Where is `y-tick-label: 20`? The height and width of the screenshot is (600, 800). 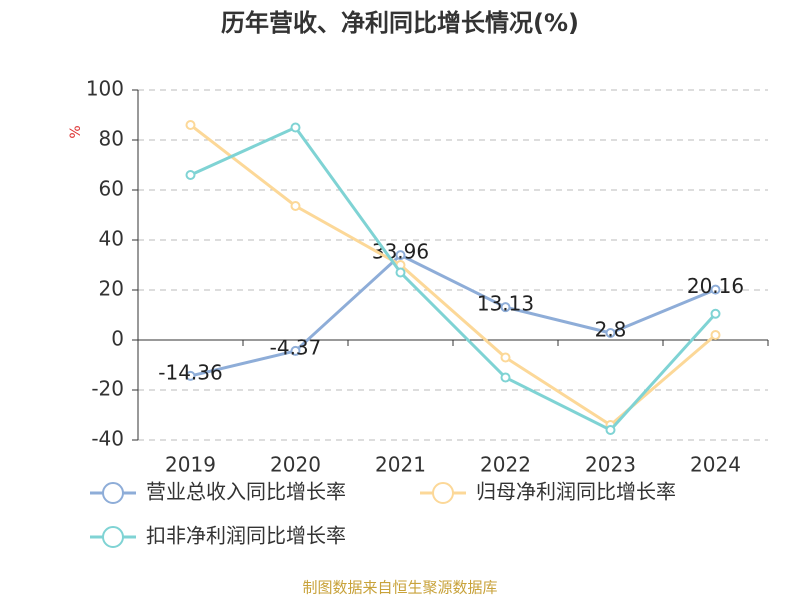
y-tick-label: 20 is located at coordinates (111, 289).